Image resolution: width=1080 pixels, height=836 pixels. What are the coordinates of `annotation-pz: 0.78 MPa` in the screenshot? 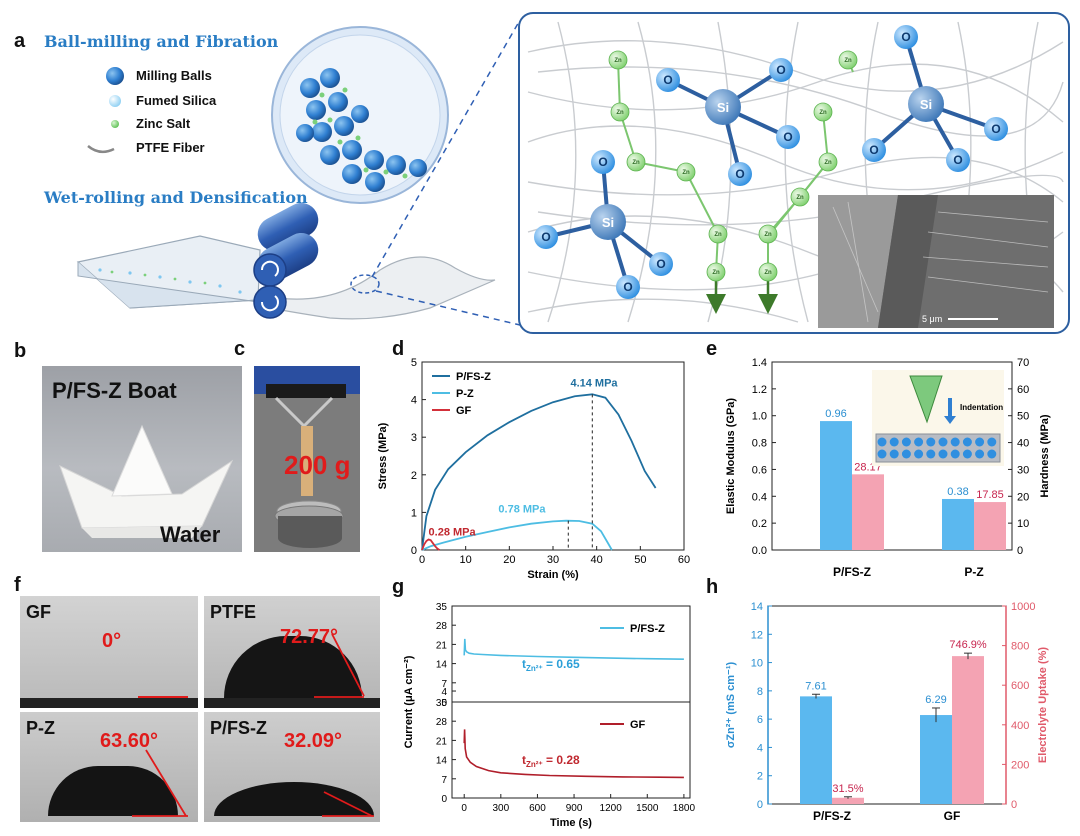 It's located at (522, 510).